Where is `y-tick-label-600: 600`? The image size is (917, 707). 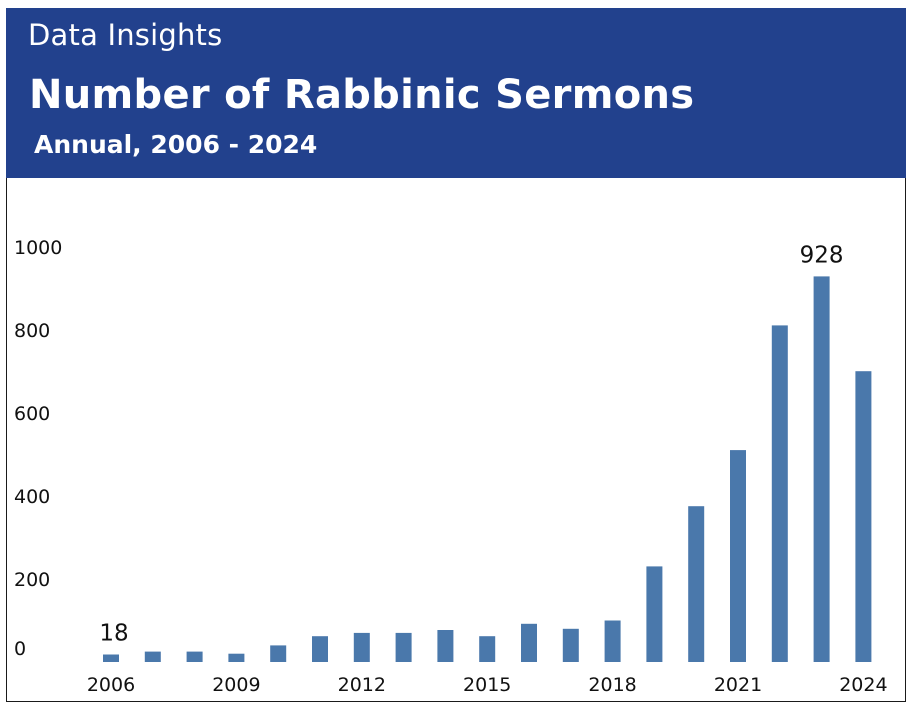 y-tick-label-600: 600 is located at coordinates (32, 414).